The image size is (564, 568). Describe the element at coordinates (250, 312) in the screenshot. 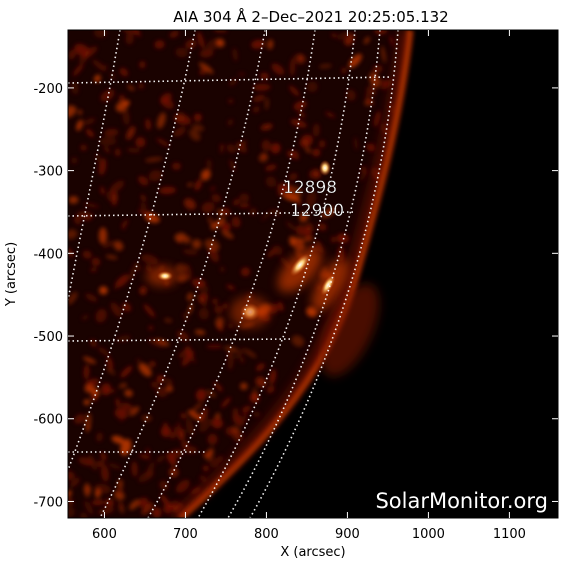

I see `active-region-glow` at that location.